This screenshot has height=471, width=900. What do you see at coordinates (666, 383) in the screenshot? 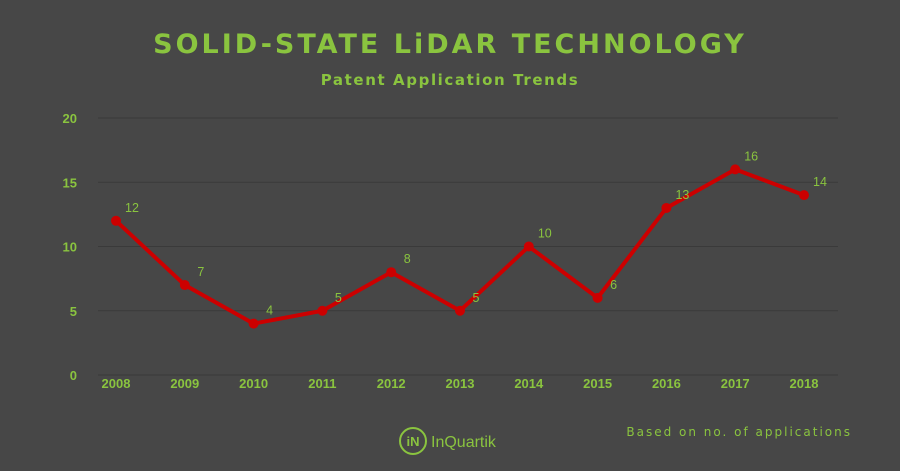
I see `x-tick-label: 2016` at bounding box center [666, 383].